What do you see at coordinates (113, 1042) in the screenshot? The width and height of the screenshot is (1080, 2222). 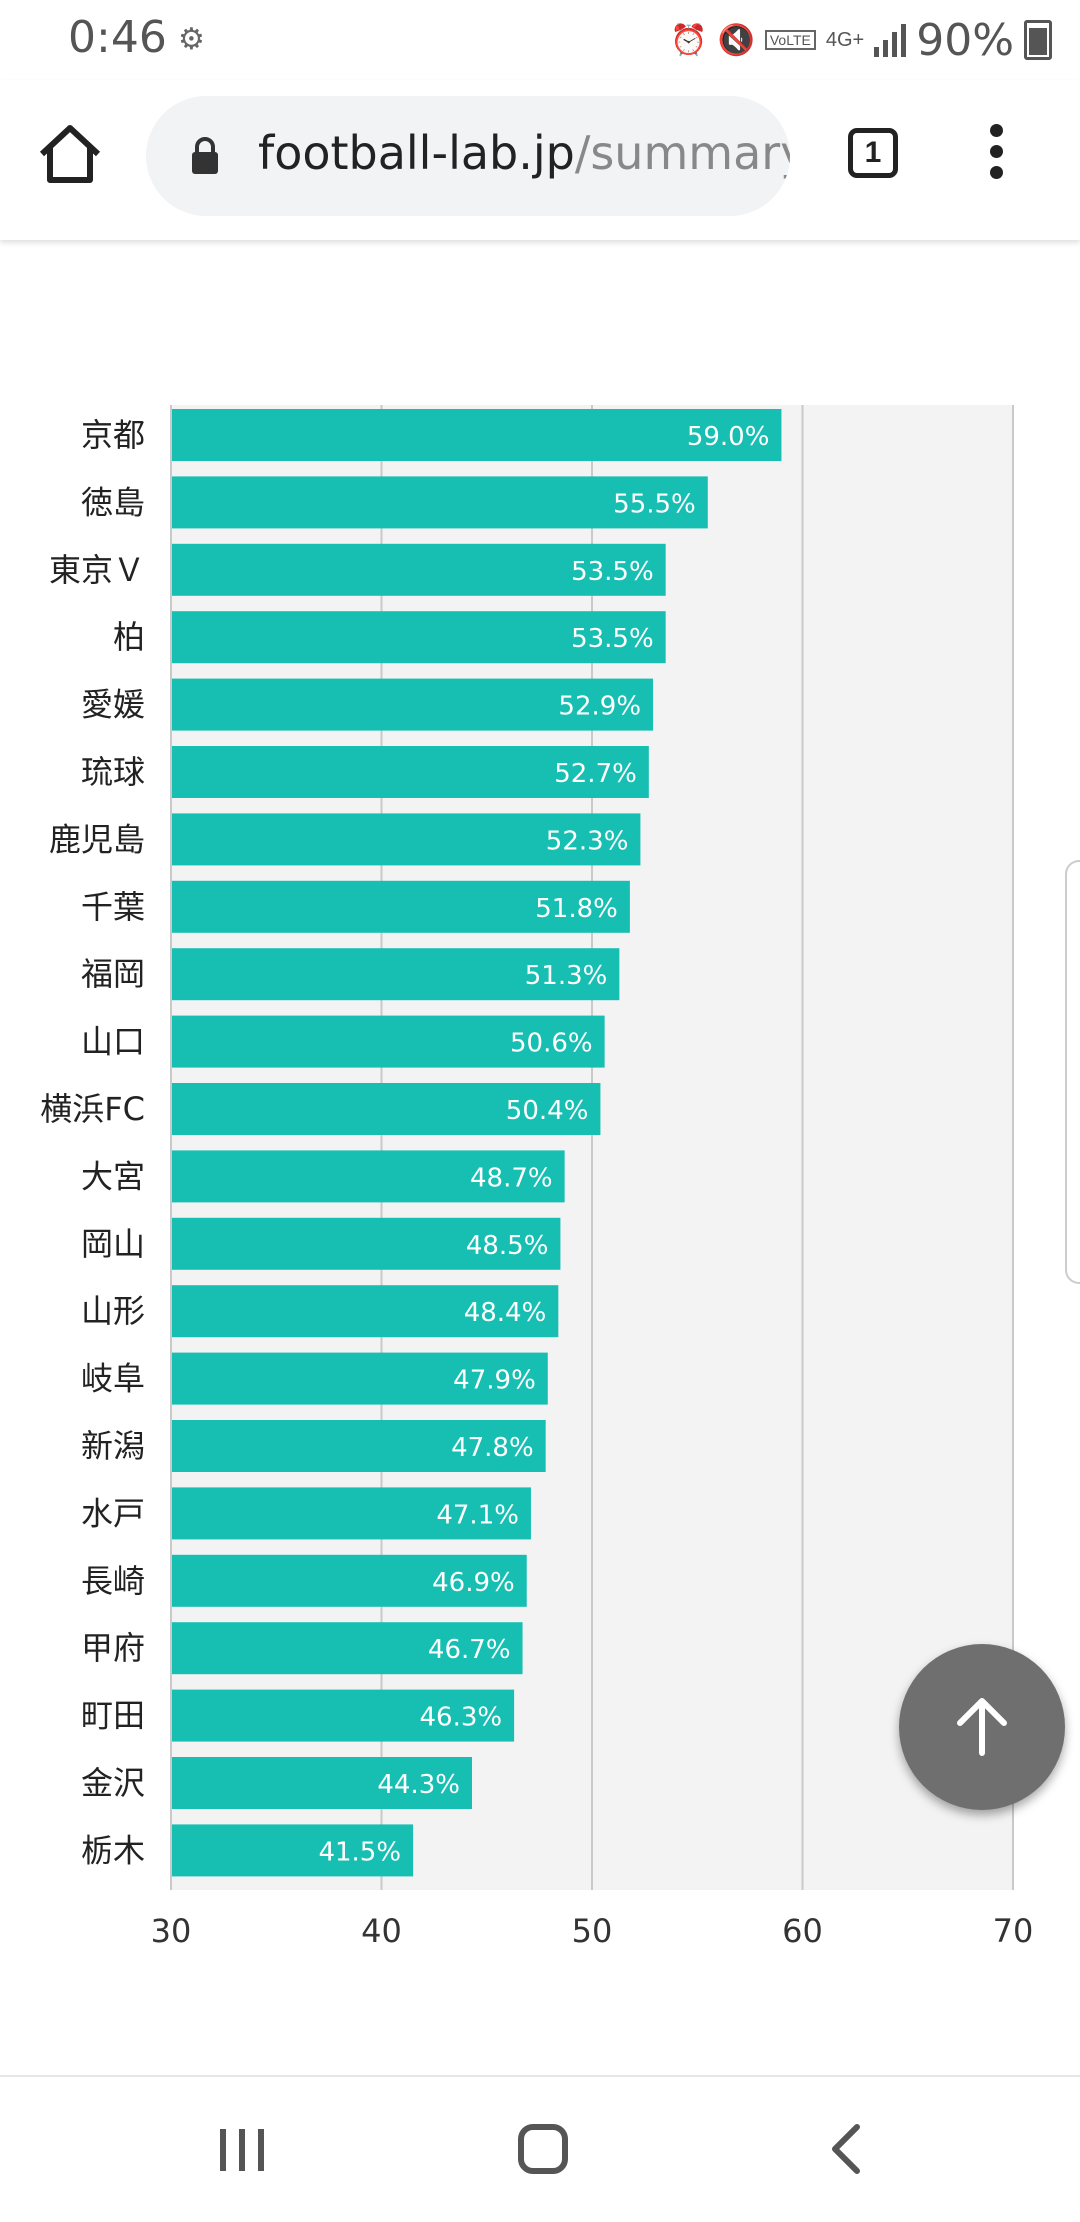 I see `category-label: 山口` at bounding box center [113, 1042].